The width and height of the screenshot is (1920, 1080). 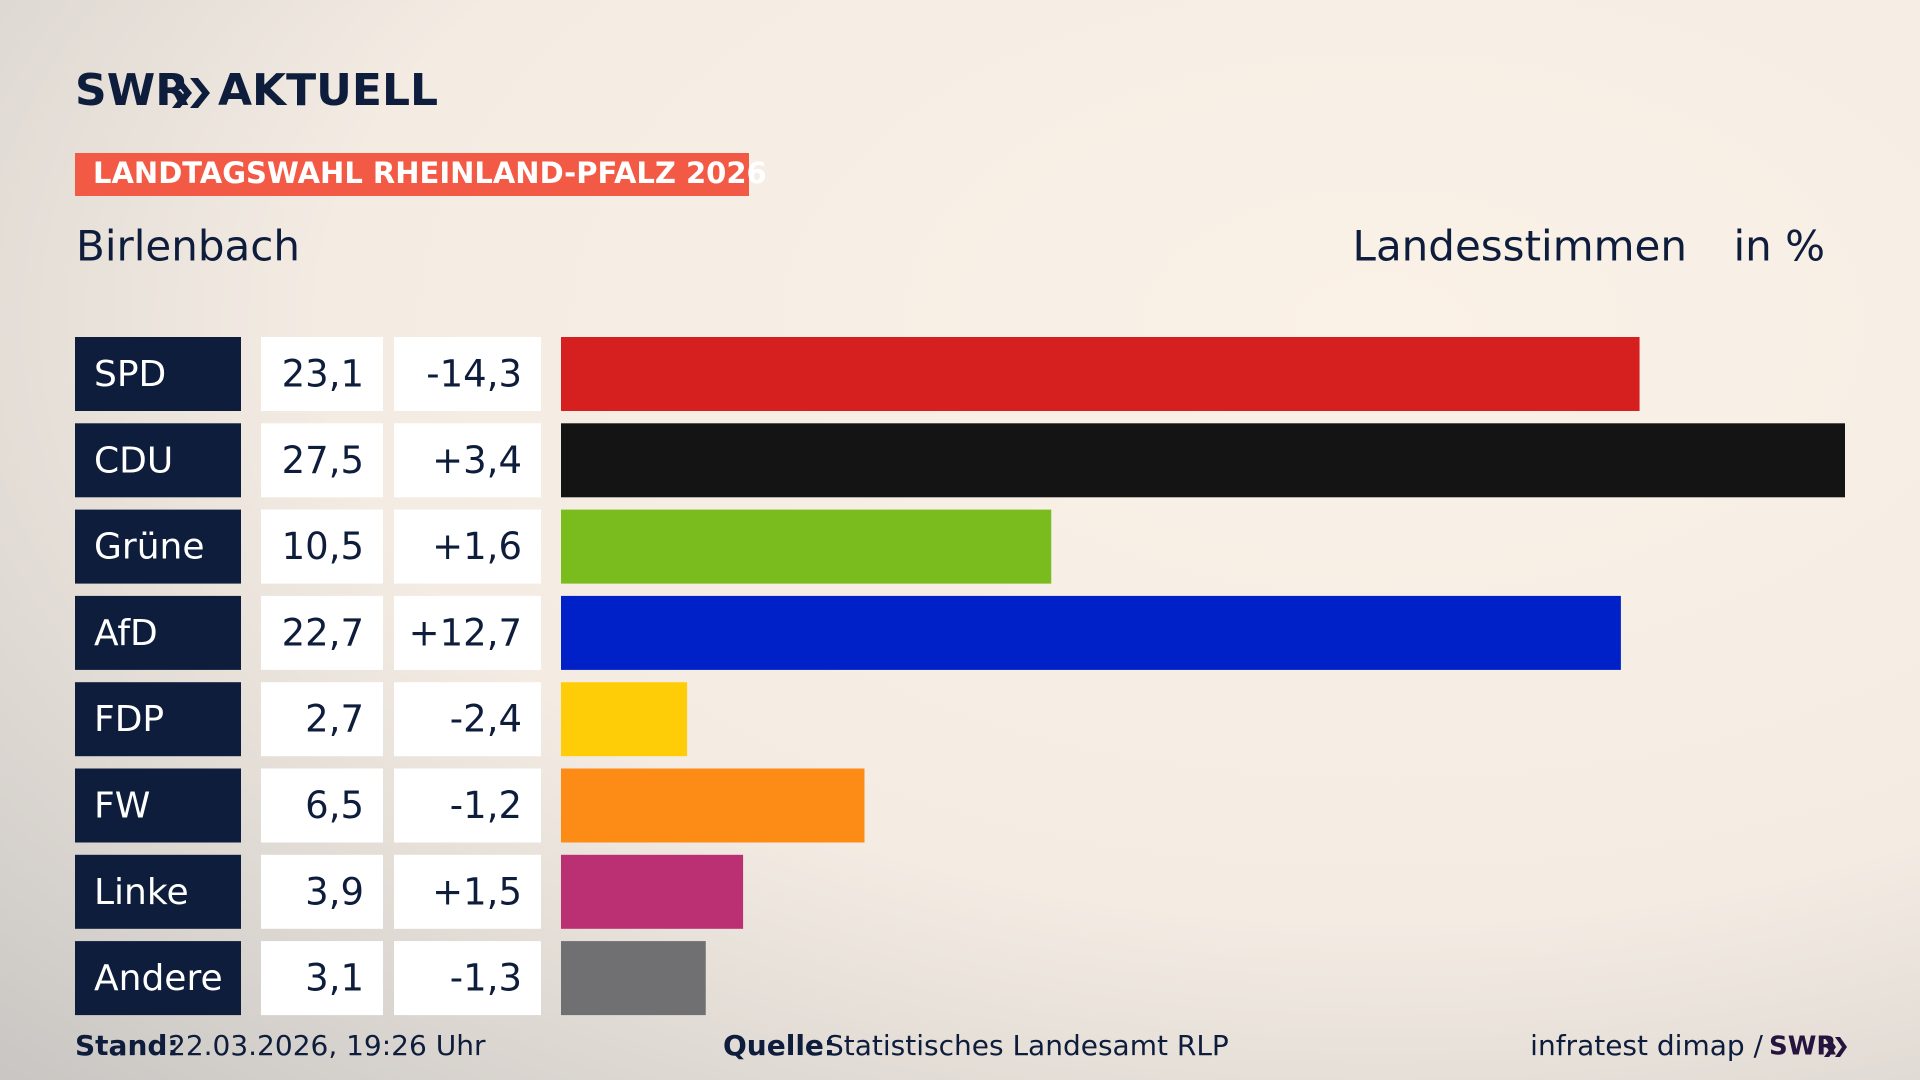 I want to click on subtitle: Birlenbach, so click(x=188, y=246).